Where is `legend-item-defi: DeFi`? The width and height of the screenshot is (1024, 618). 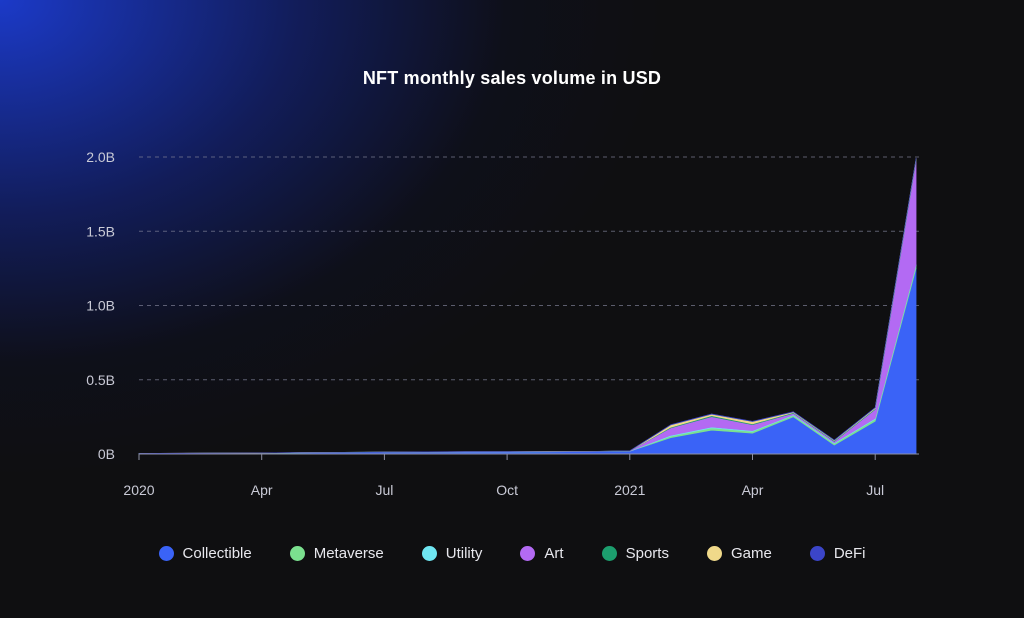 legend-item-defi: DeFi is located at coordinates (837, 553).